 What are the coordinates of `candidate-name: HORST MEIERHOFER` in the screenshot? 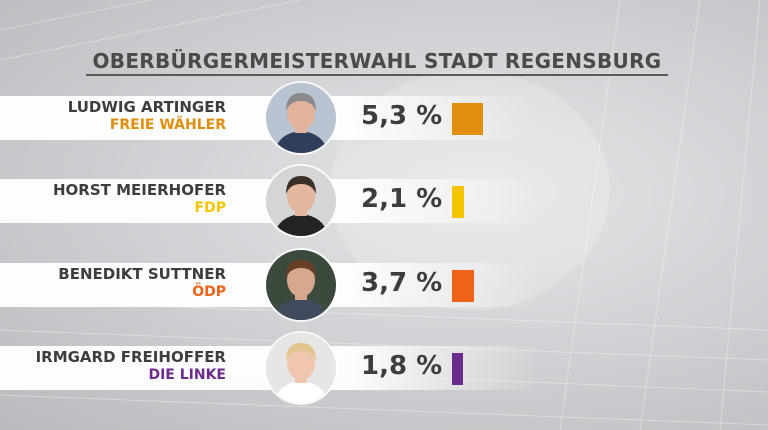 It's located at (139, 190).